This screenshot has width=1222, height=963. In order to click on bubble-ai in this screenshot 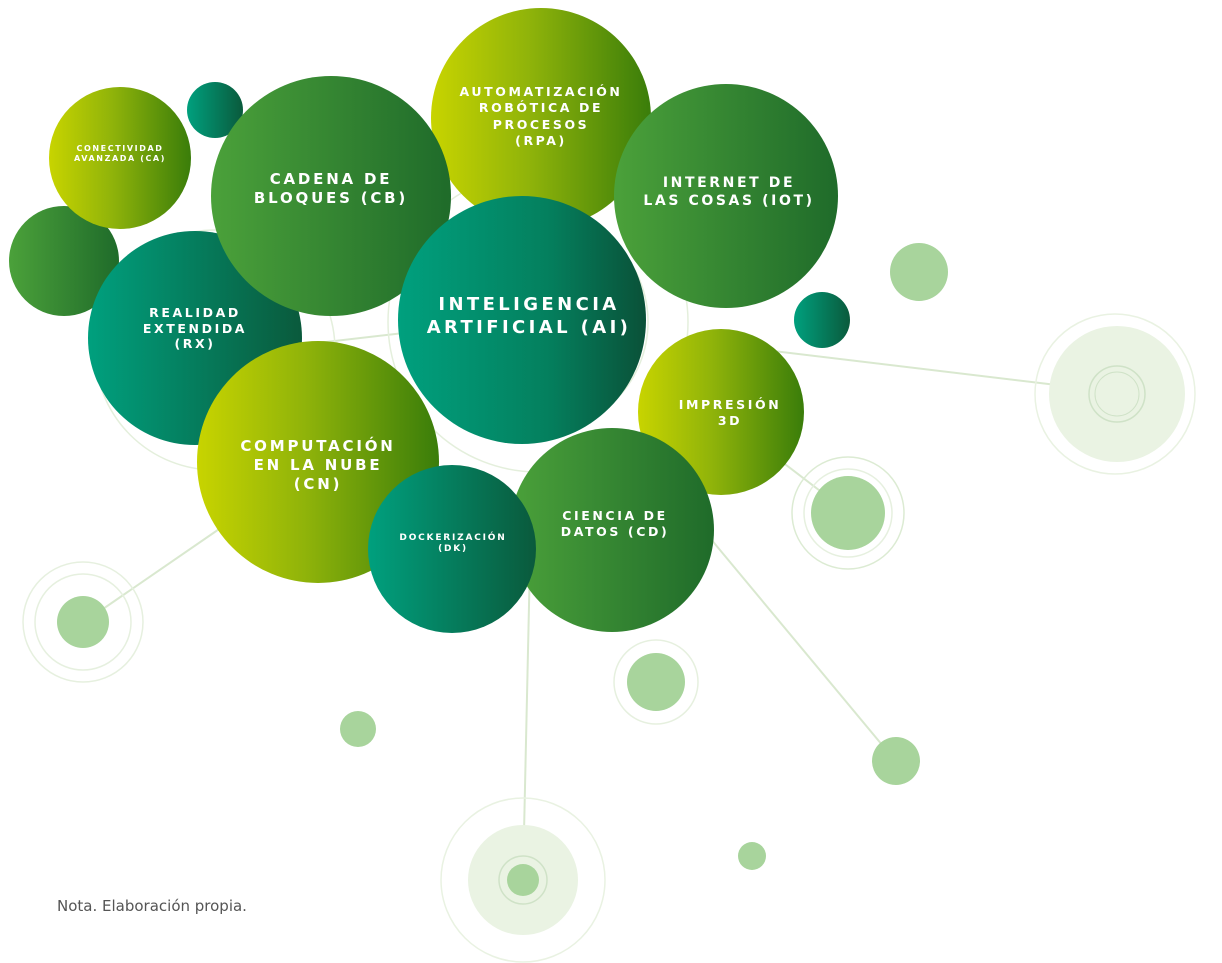, I will do `click(522, 320)`.